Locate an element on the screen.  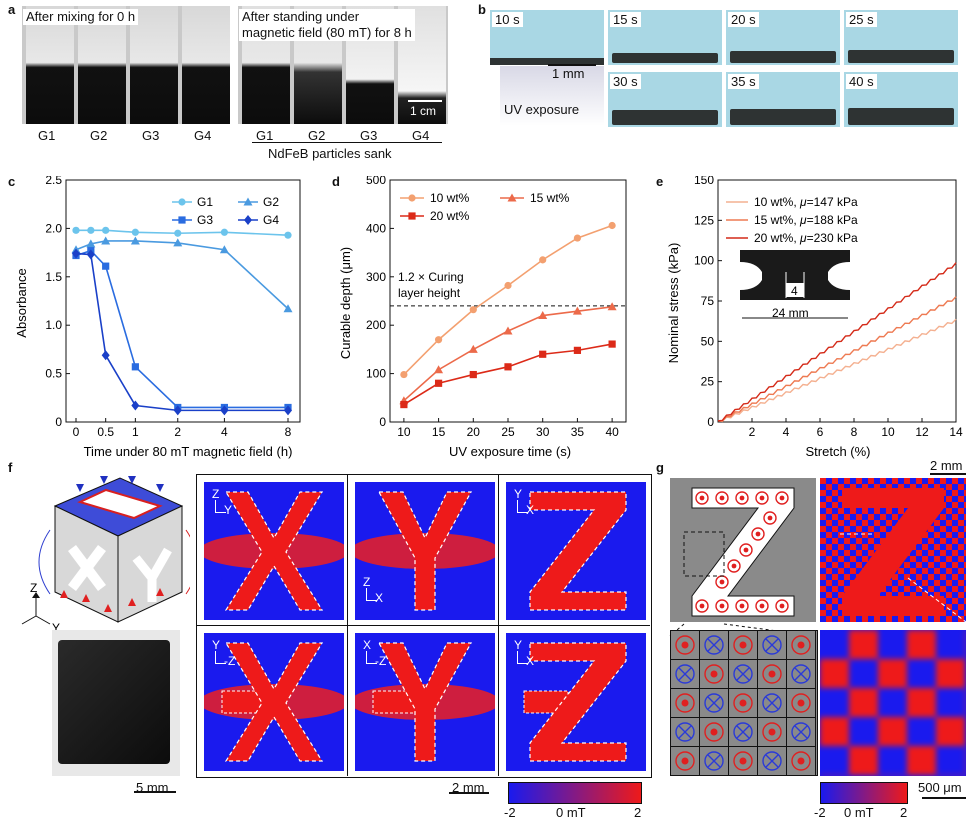
uv-frame-25s: 25 s is located at coordinates (901, 37).